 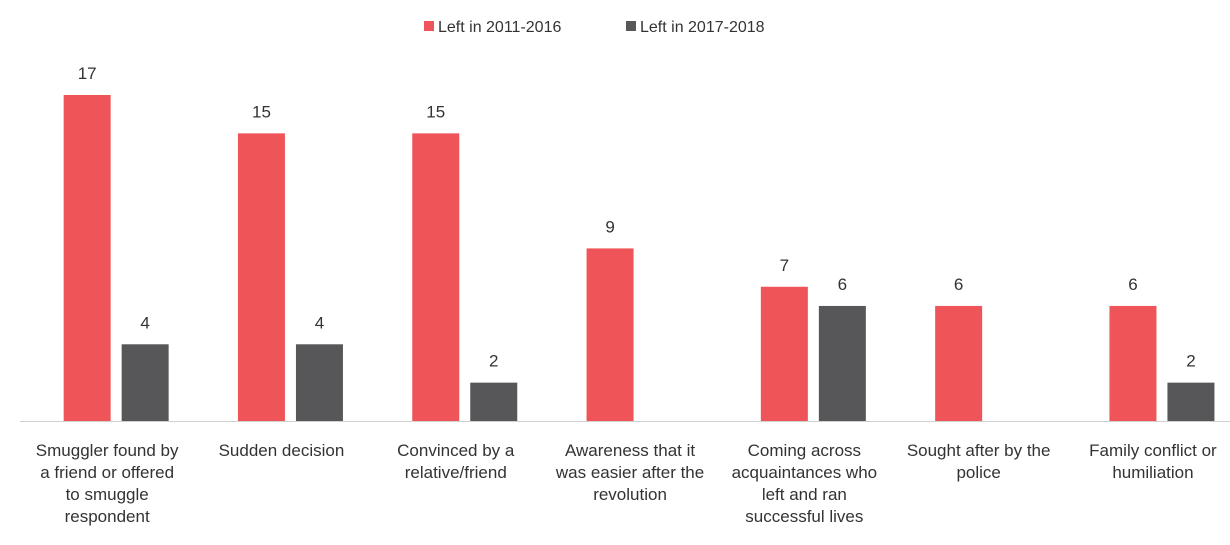 I want to click on category-label-1-0: Sudden decision, so click(x=282, y=450).